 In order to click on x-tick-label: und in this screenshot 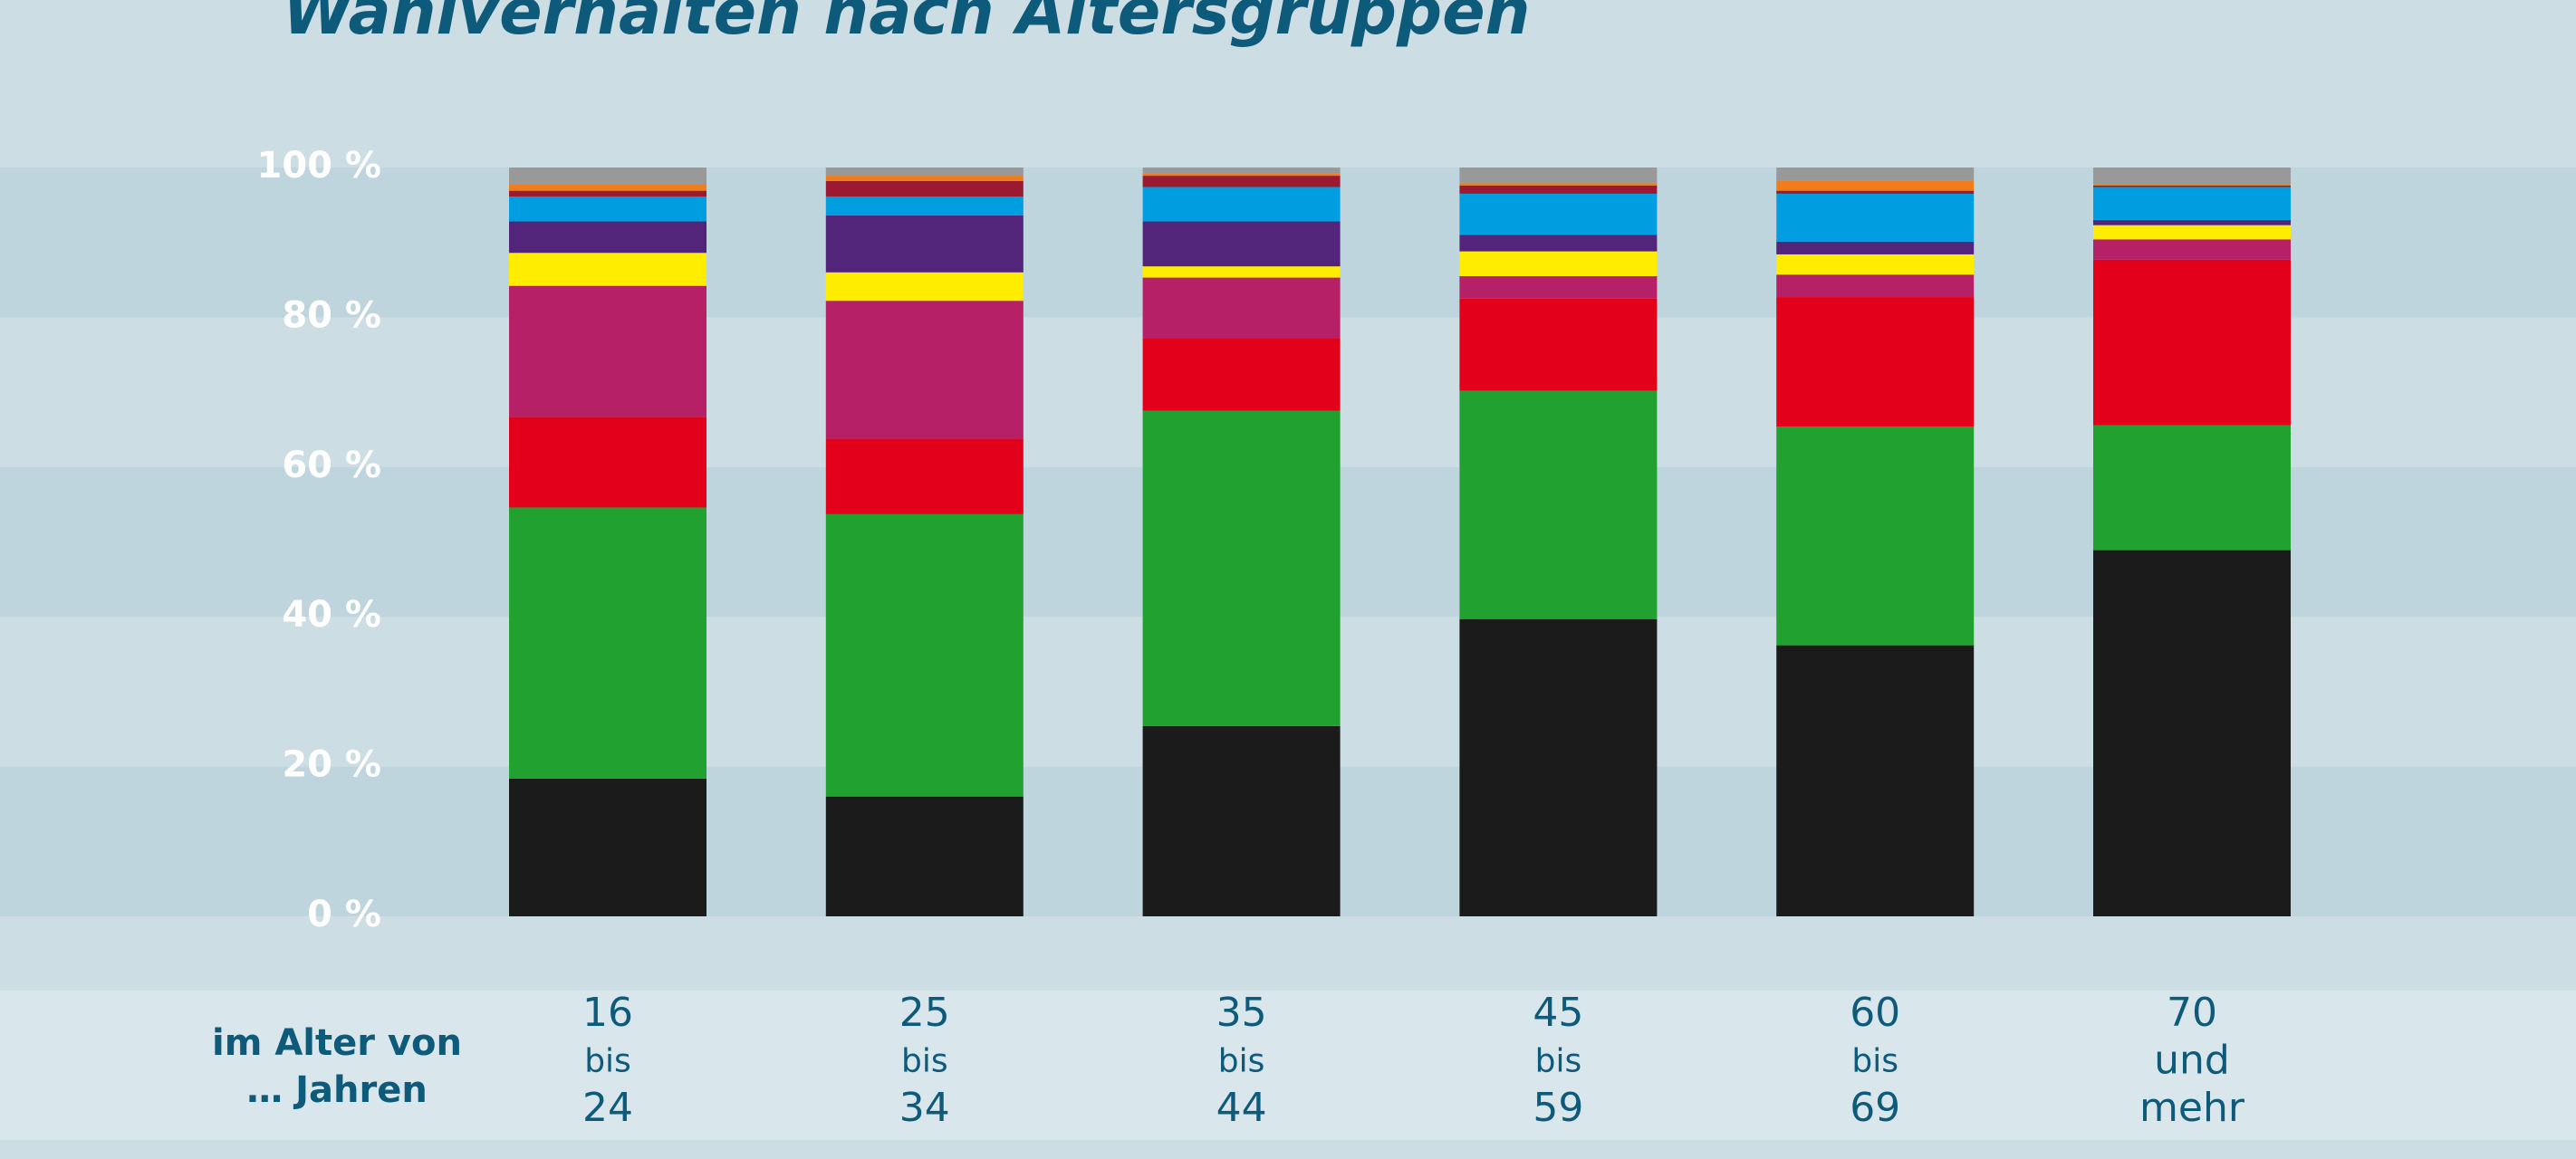, I will do `click(2192, 1061)`.